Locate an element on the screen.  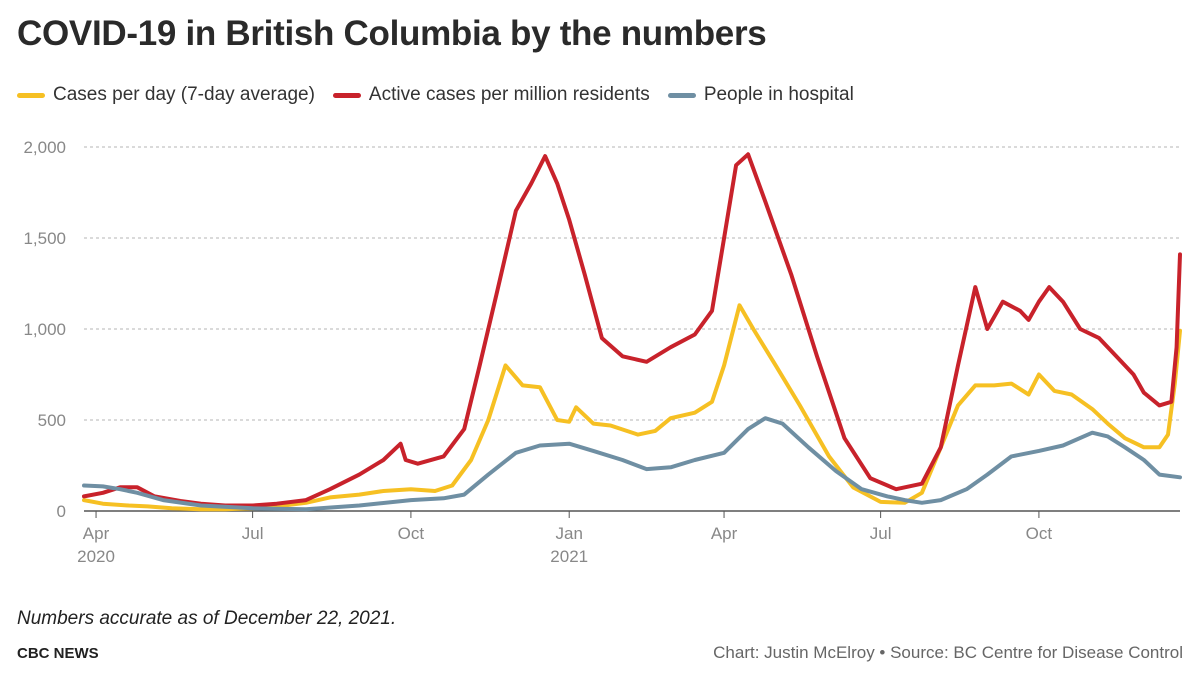
x-tick-sublabel-3: 2021 is located at coordinates (569, 556).